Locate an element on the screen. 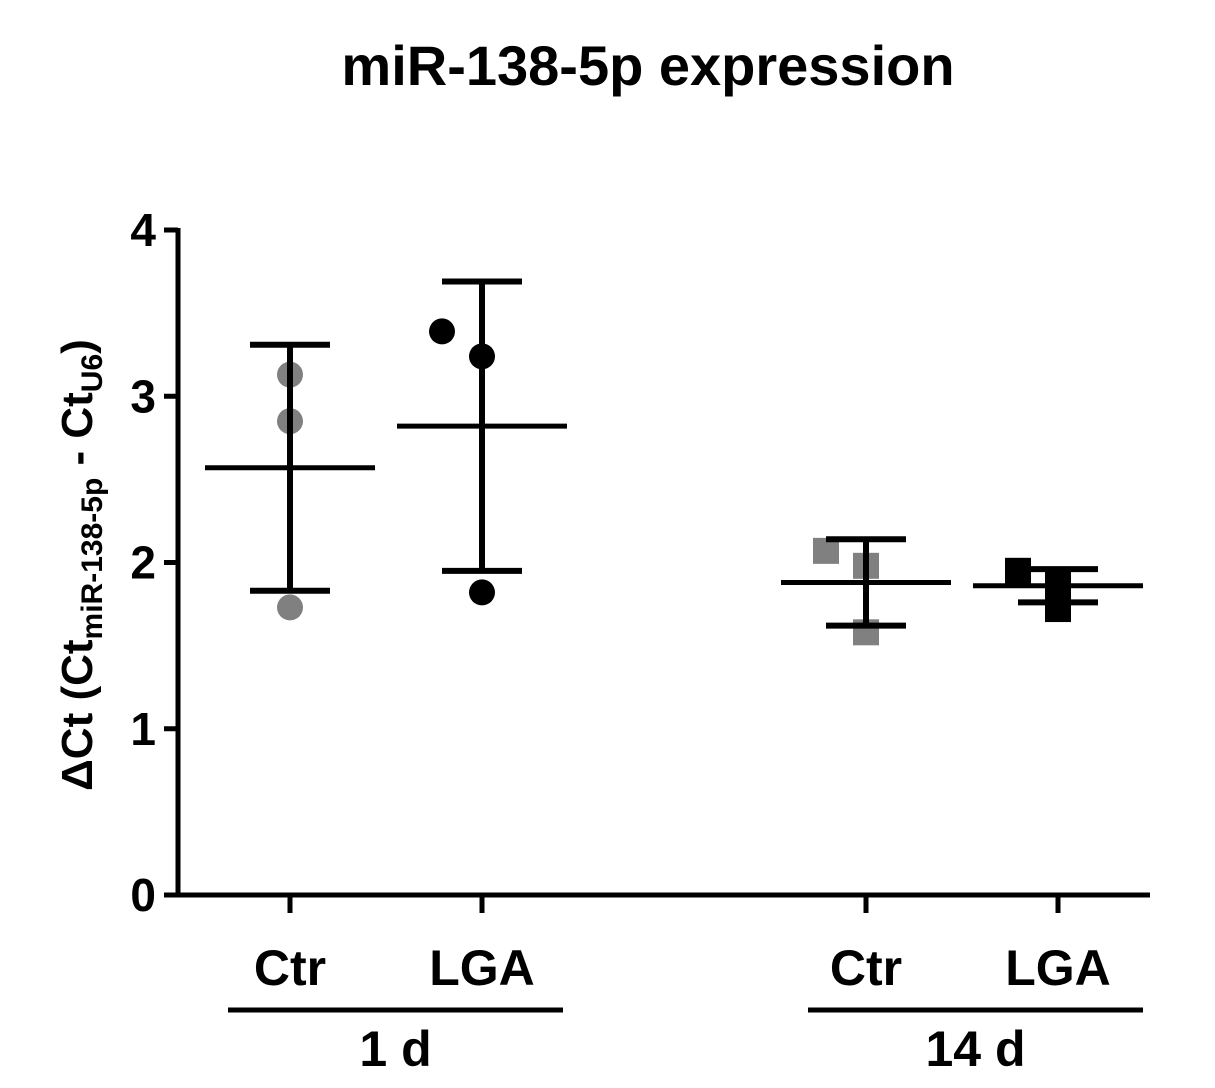  y-label-close: ) is located at coordinates (77, 346).